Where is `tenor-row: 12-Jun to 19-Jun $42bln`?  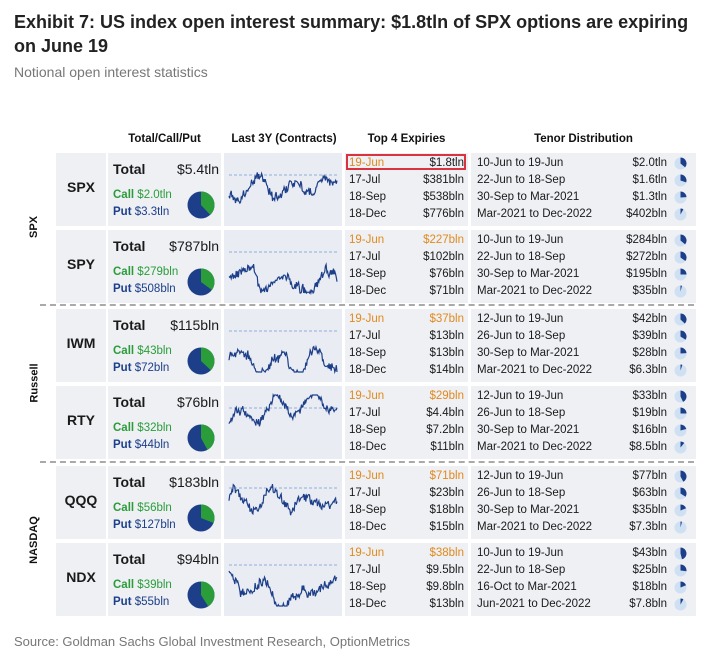
tenor-row: 12-Jun to 19-Jun $42bln is located at coordinates (583, 319).